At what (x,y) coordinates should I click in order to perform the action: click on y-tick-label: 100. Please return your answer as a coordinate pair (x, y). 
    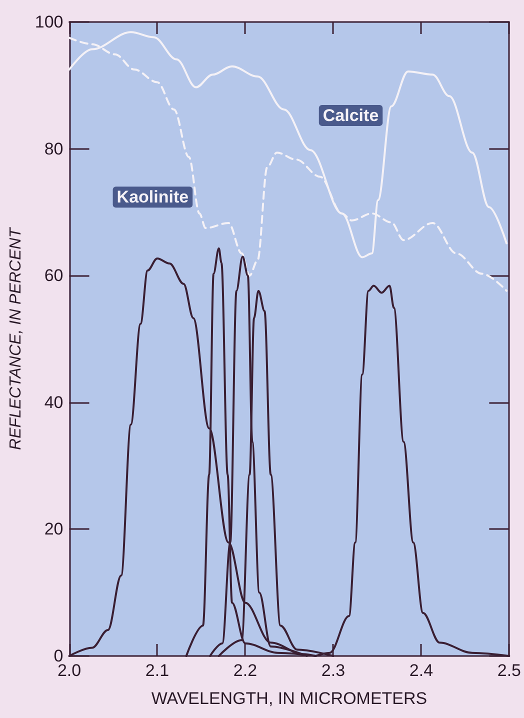
    Looking at the image, I should click on (49, 22).